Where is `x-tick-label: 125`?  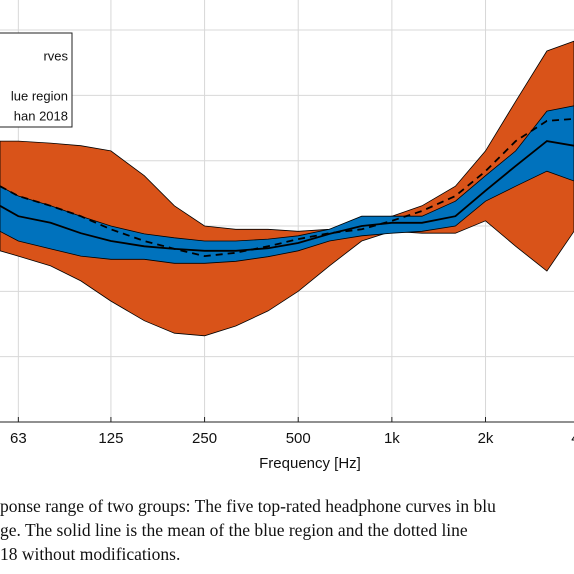
x-tick-label: 125 is located at coordinates (110, 438).